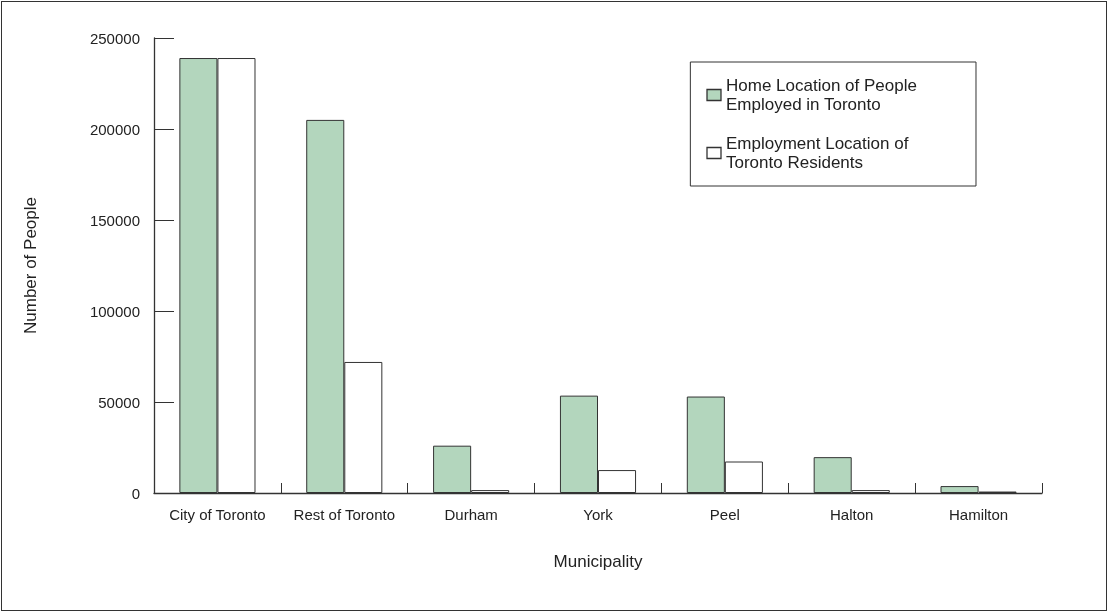  I want to click on legend-label: Home Location of People Employed in Toronto, so click(824, 95).